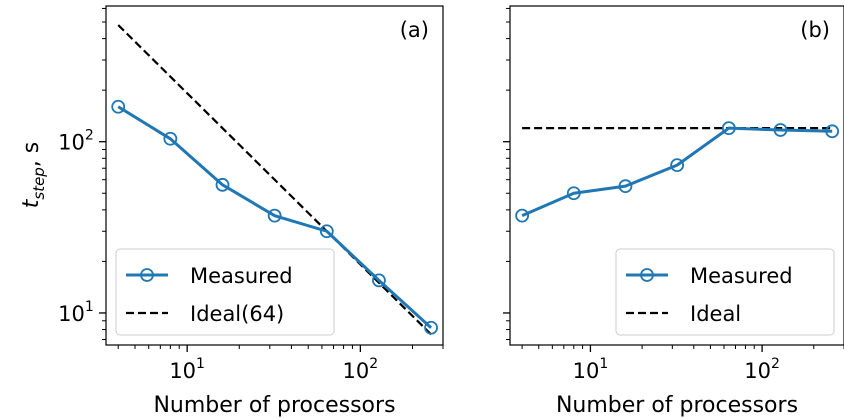  What do you see at coordinates (715, 314) in the screenshot?
I see `legend-label: Ideal` at bounding box center [715, 314].